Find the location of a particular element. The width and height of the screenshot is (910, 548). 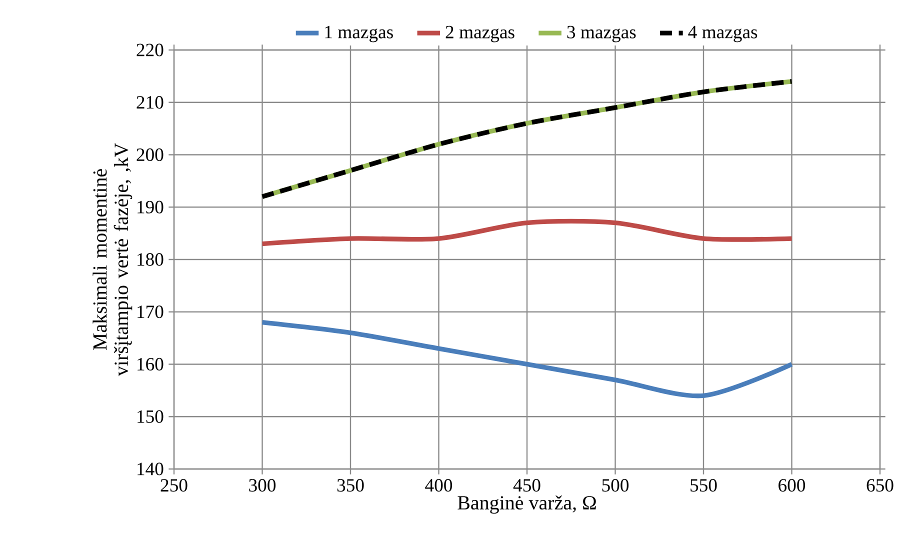

y-tick-label: 140 is located at coordinates (151, 469).